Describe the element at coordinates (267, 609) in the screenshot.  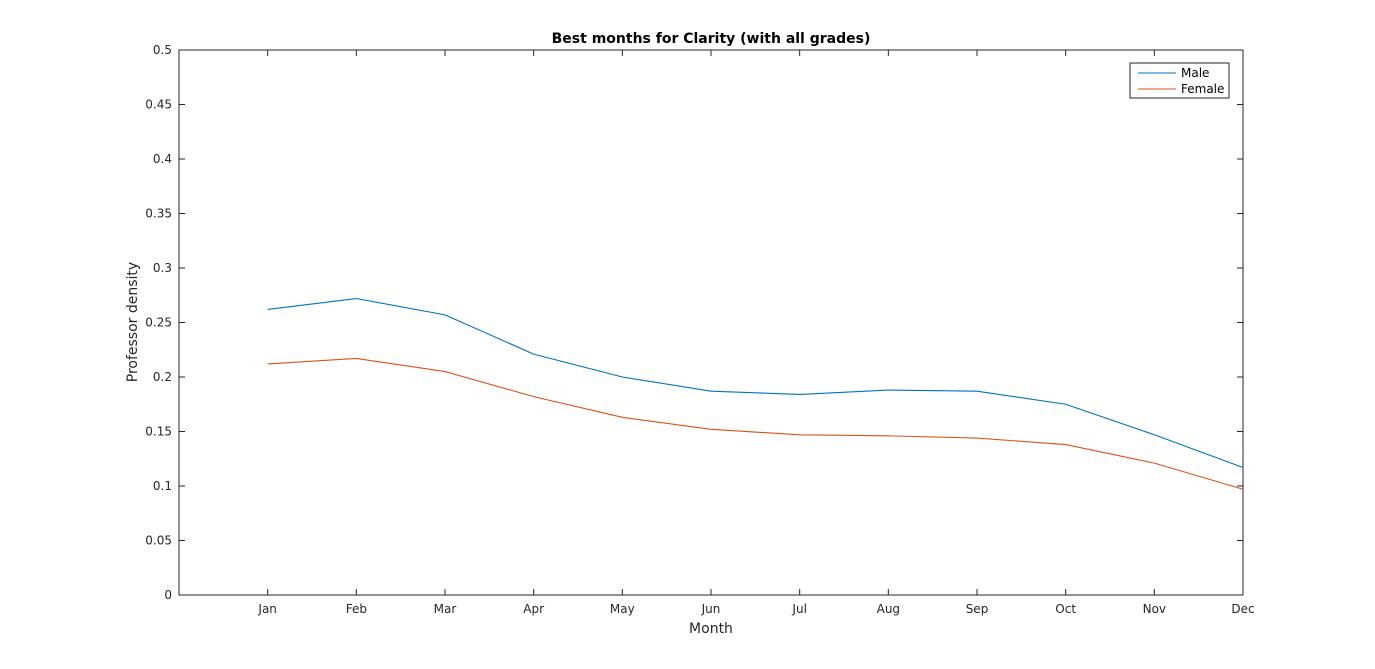
I see `x-tick-label: Jan` at that location.